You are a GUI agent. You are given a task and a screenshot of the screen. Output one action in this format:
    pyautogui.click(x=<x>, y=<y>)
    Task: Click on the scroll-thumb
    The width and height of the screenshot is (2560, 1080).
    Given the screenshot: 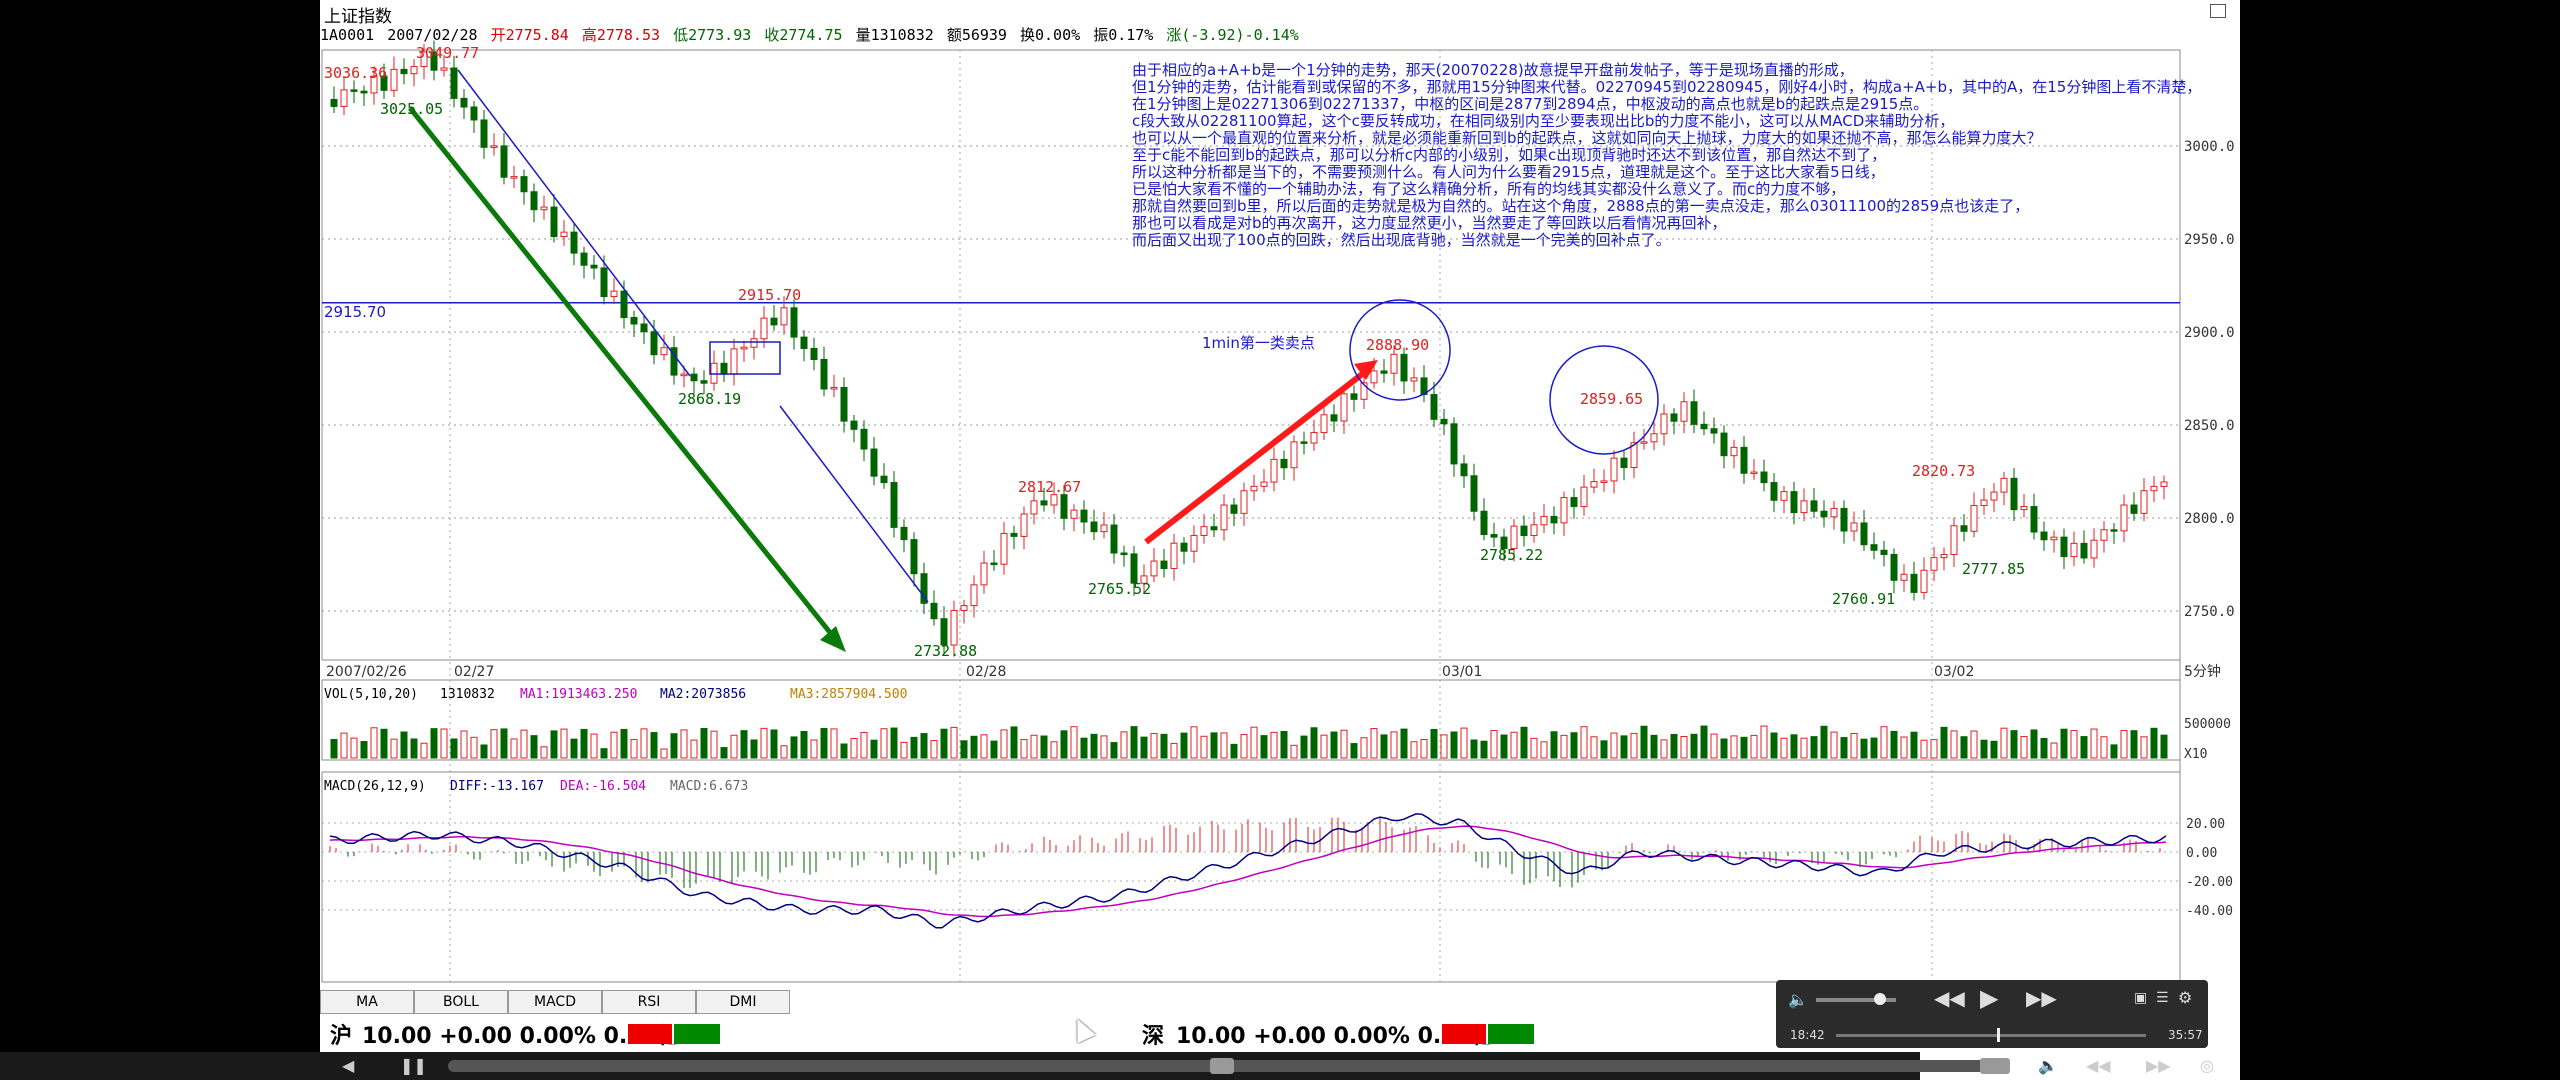 What is the action you would take?
    pyautogui.click(x=1222, y=1066)
    